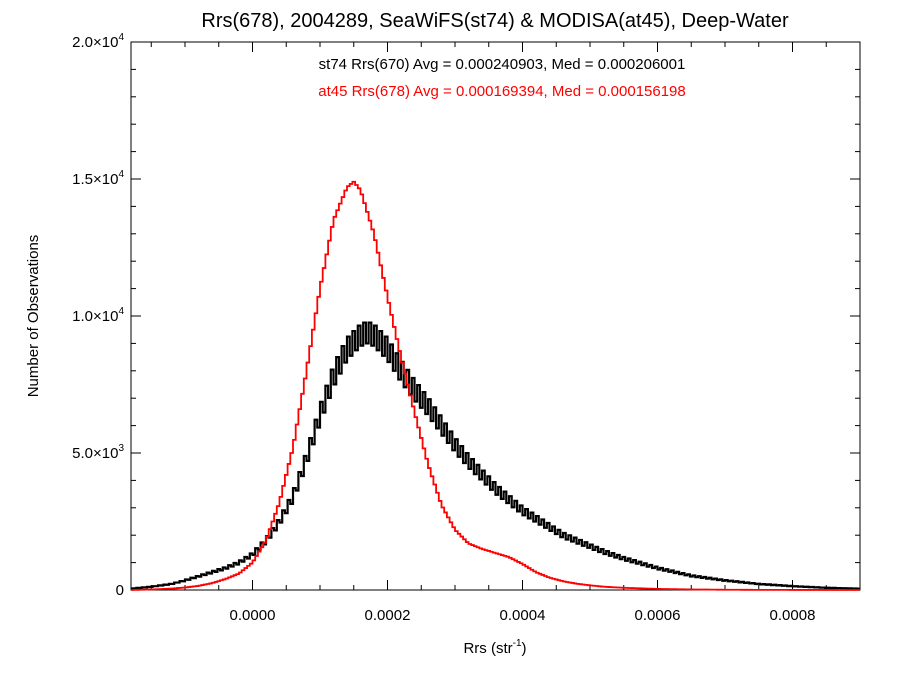 The height and width of the screenshot is (675, 900). I want to click on y-tick-label-4: 2.0×10⁴, so click(98, 41).